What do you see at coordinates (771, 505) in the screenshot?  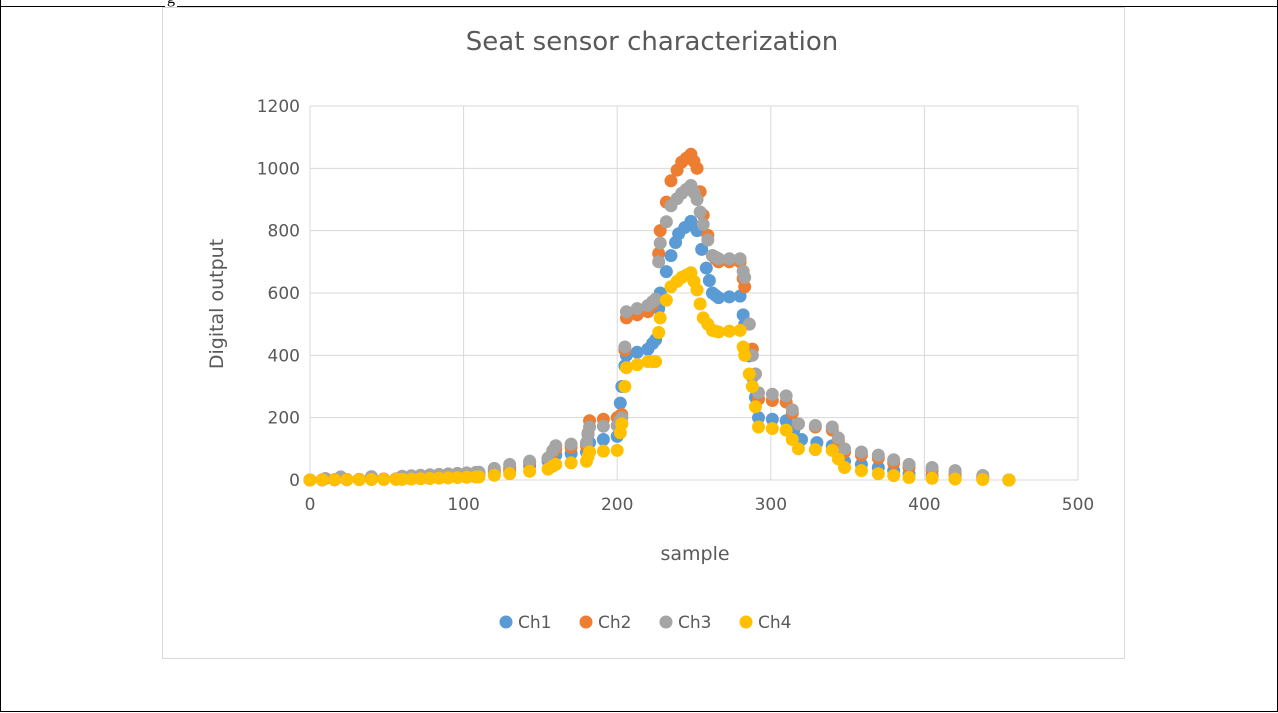 I see `x-tick-label: 300` at bounding box center [771, 505].